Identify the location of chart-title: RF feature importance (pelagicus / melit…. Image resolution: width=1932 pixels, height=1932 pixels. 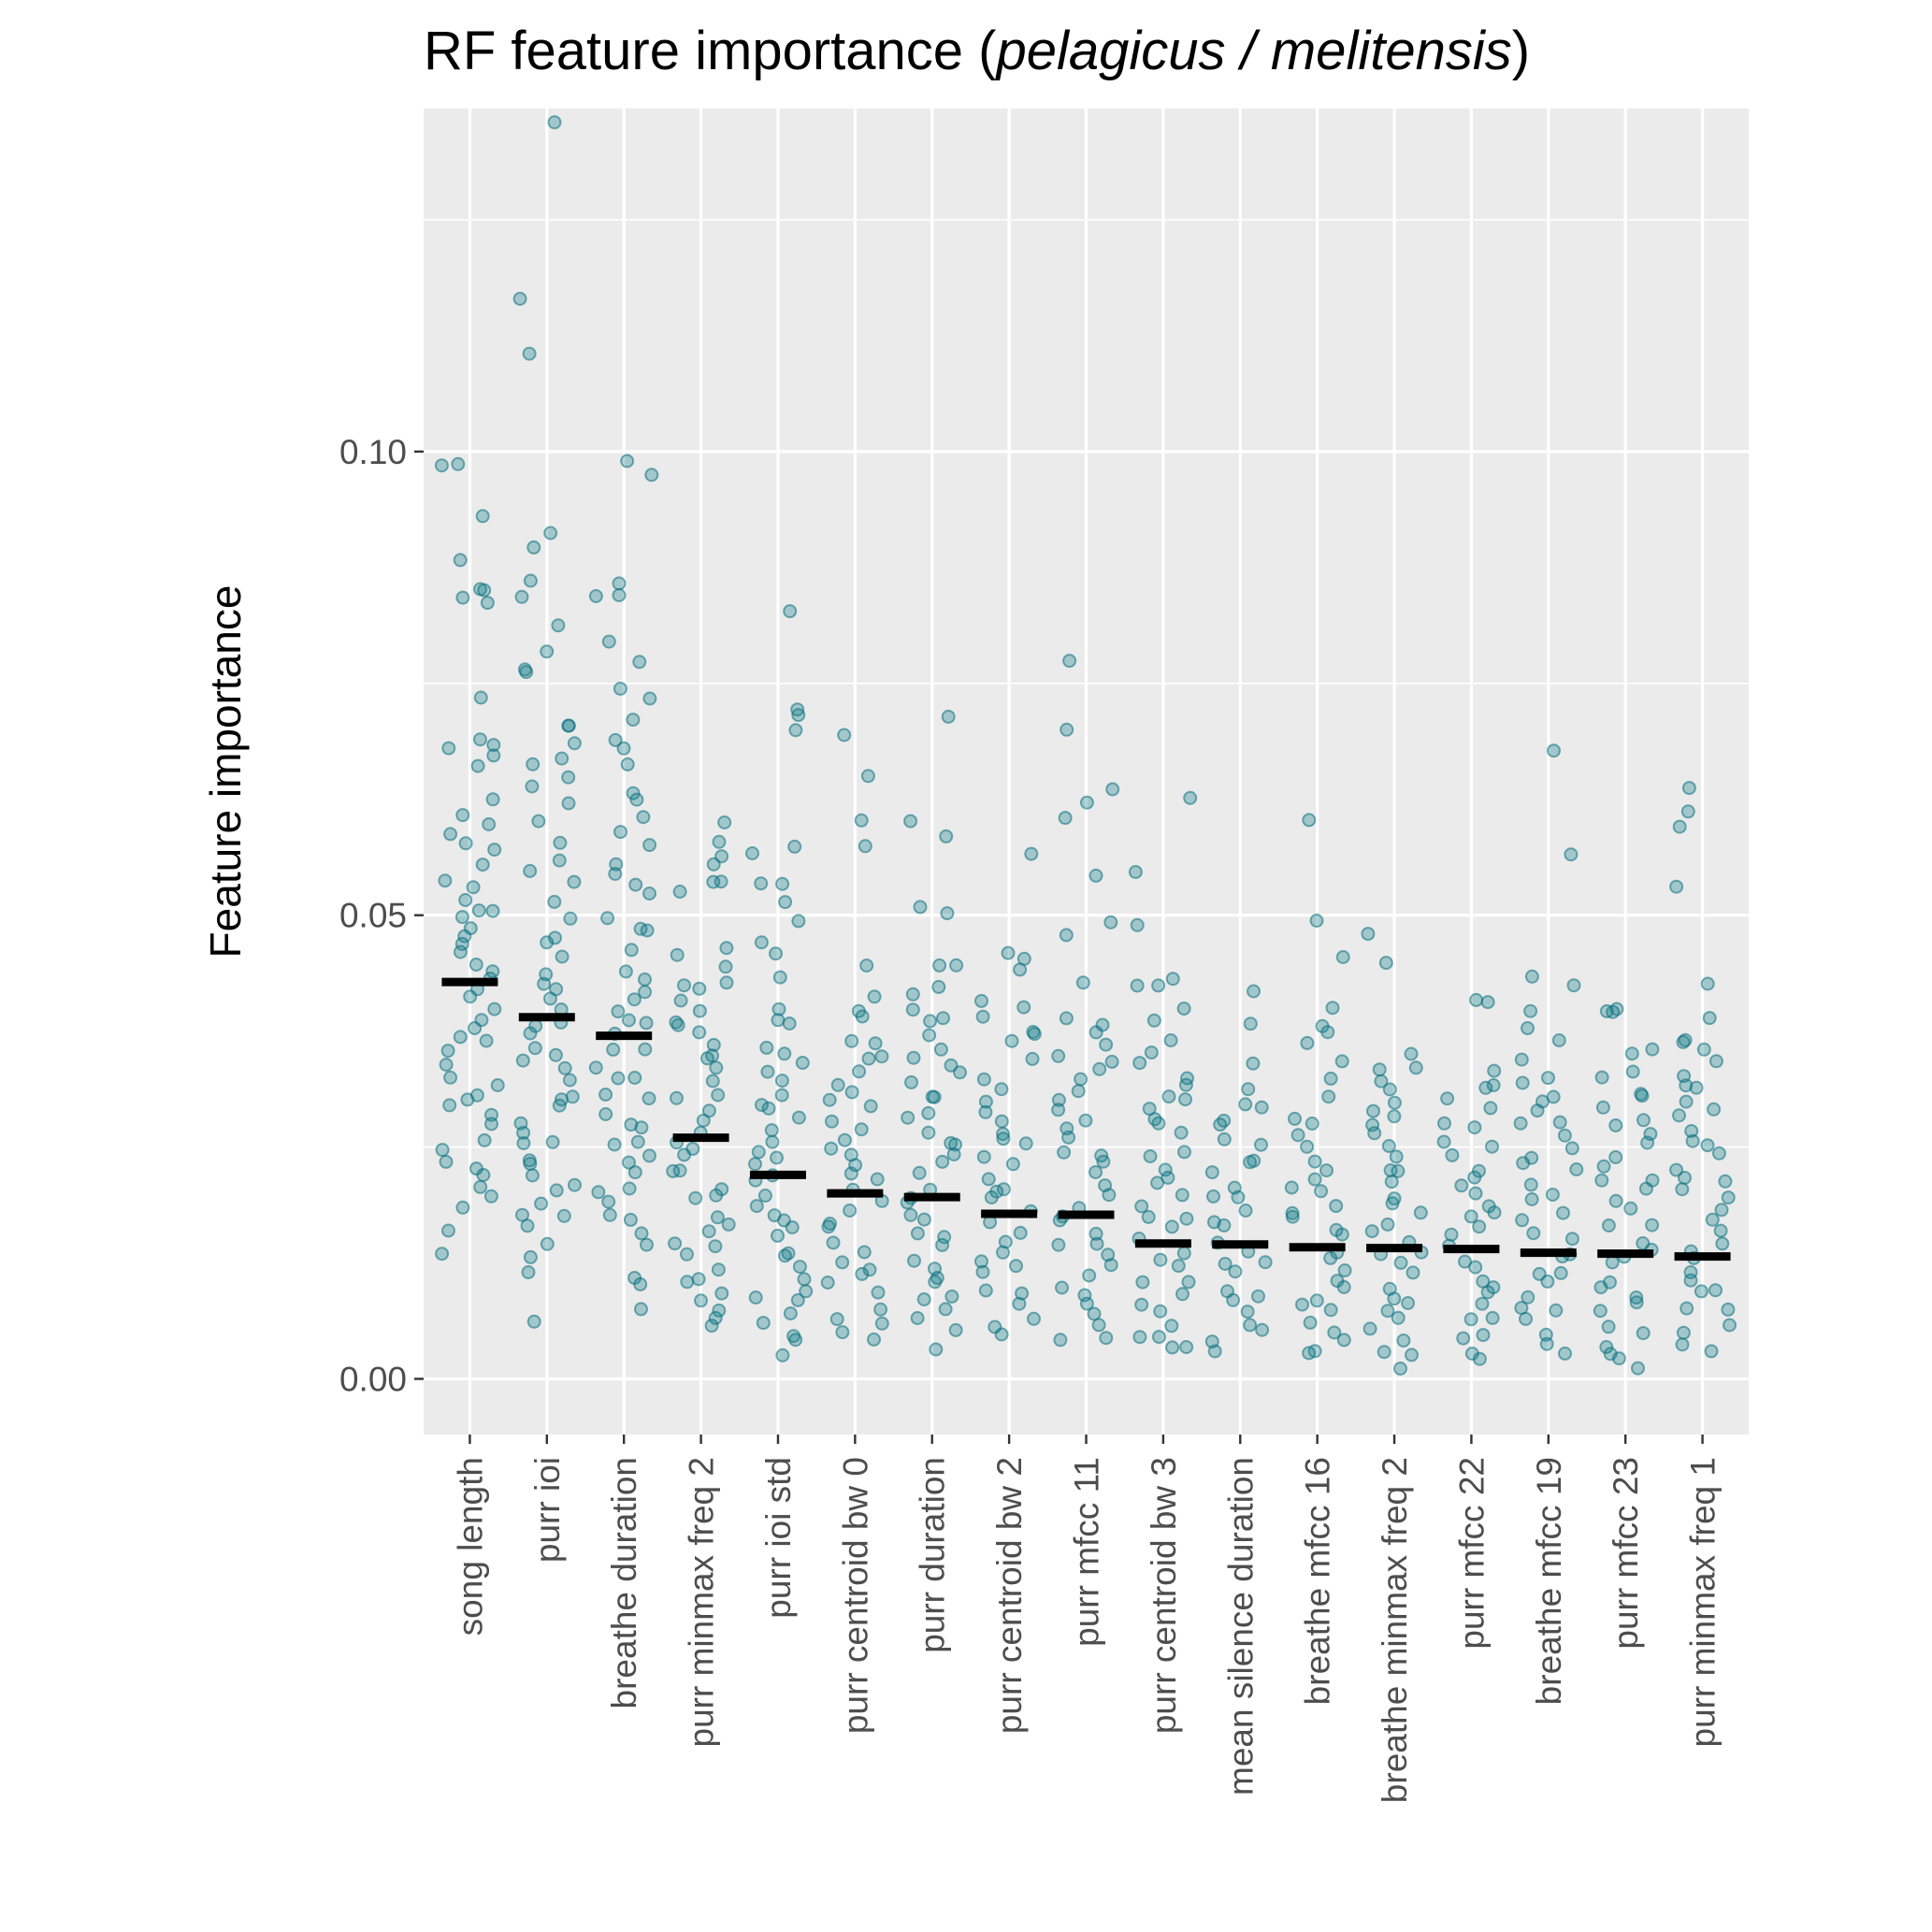
(977, 51).